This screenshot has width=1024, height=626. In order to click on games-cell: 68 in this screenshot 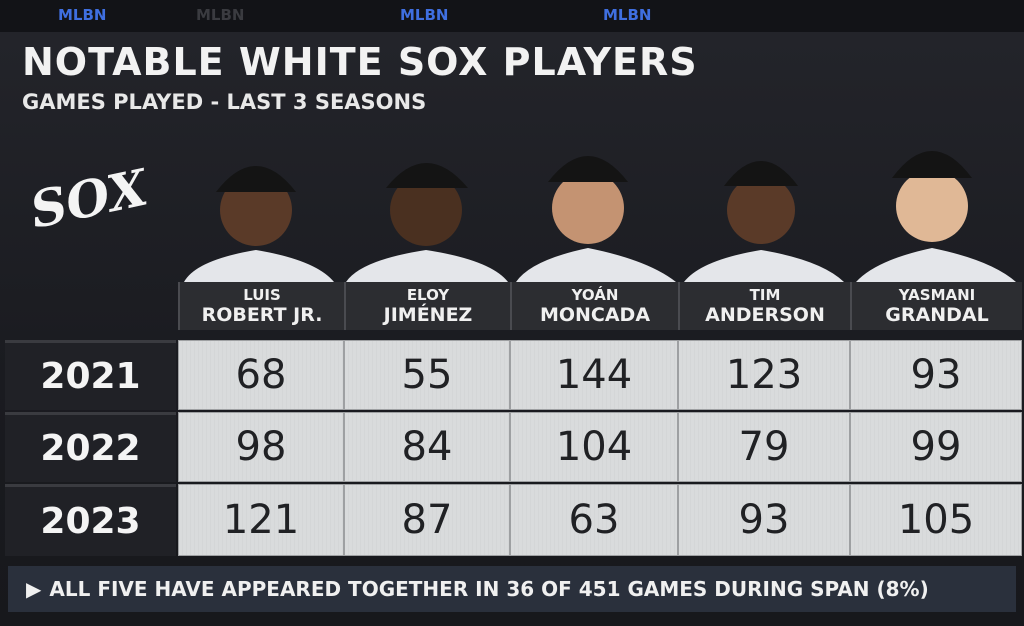, I will do `click(261, 375)`.